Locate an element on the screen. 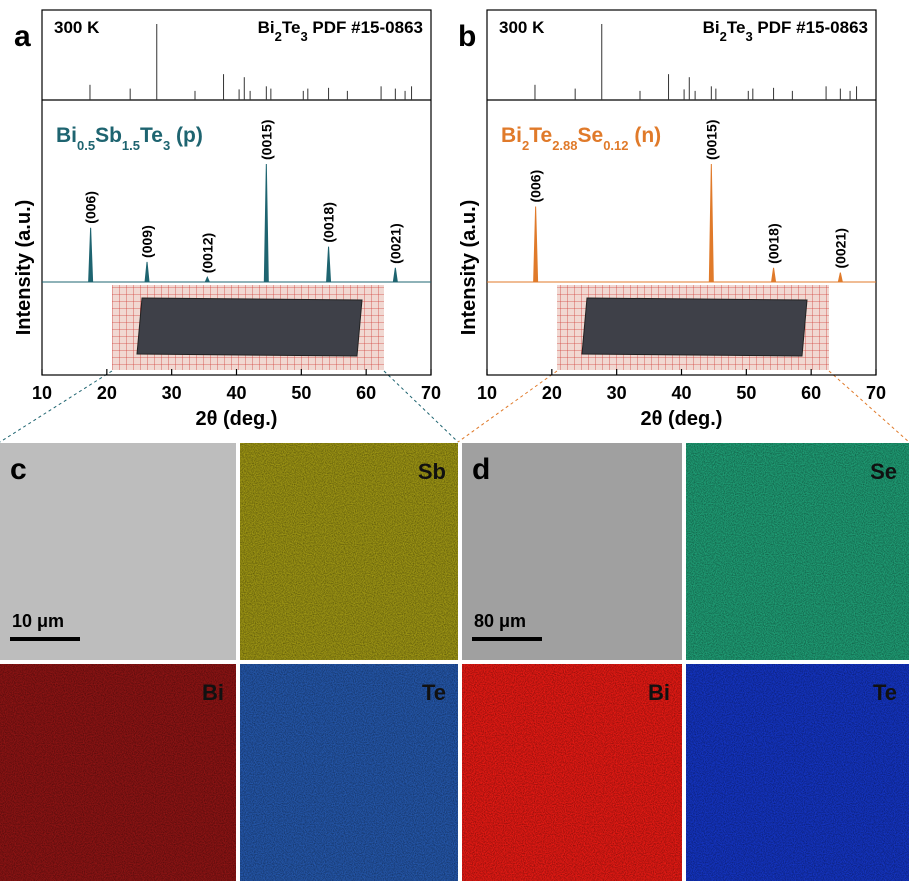  sample-label-part: 0.5 is located at coordinates (86, 145).